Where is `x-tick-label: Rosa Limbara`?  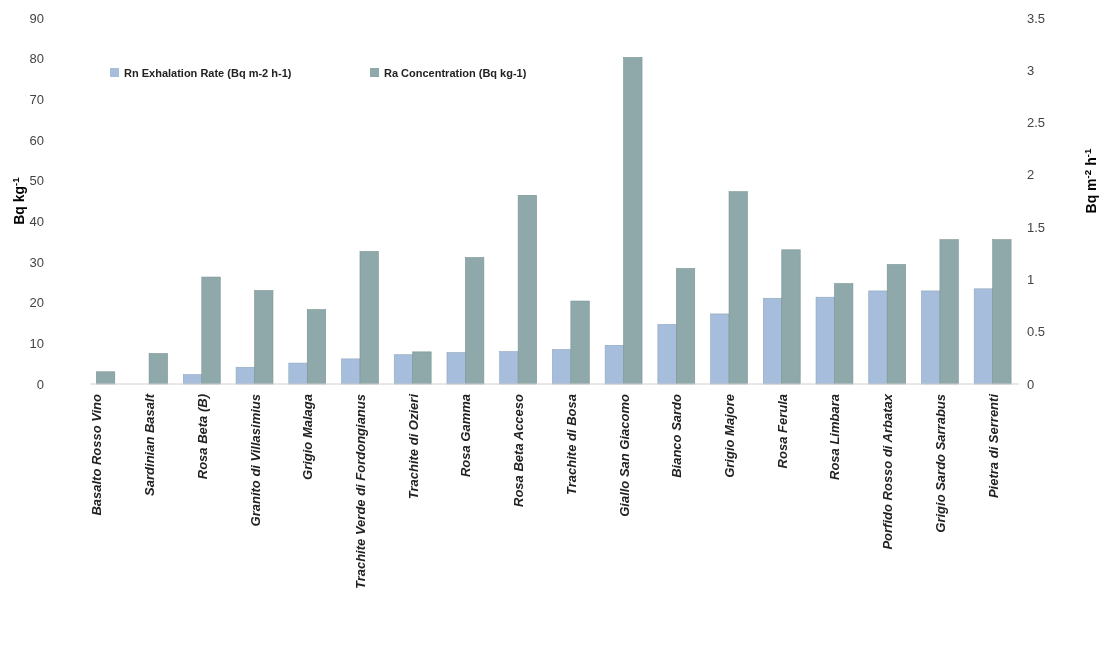 x-tick-label: Rosa Limbara is located at coordinates (835, 437).